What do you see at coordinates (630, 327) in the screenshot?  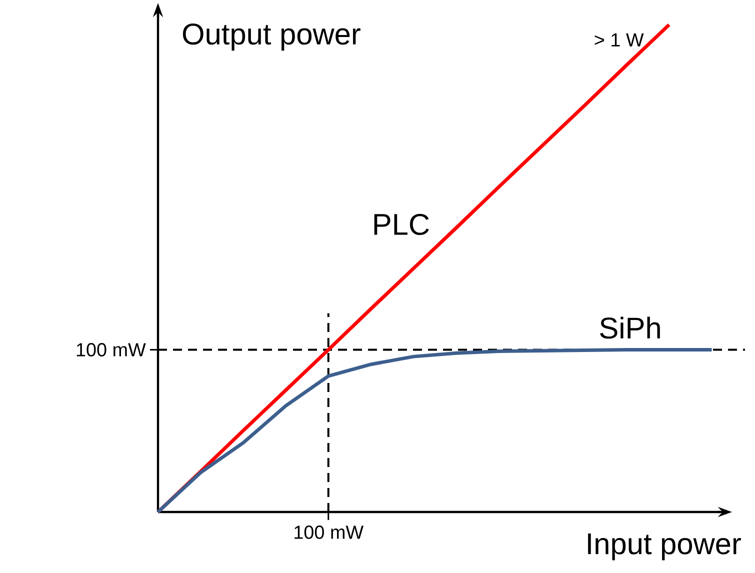 I see `series-label: SiPh` at bounding box center [630, 327].